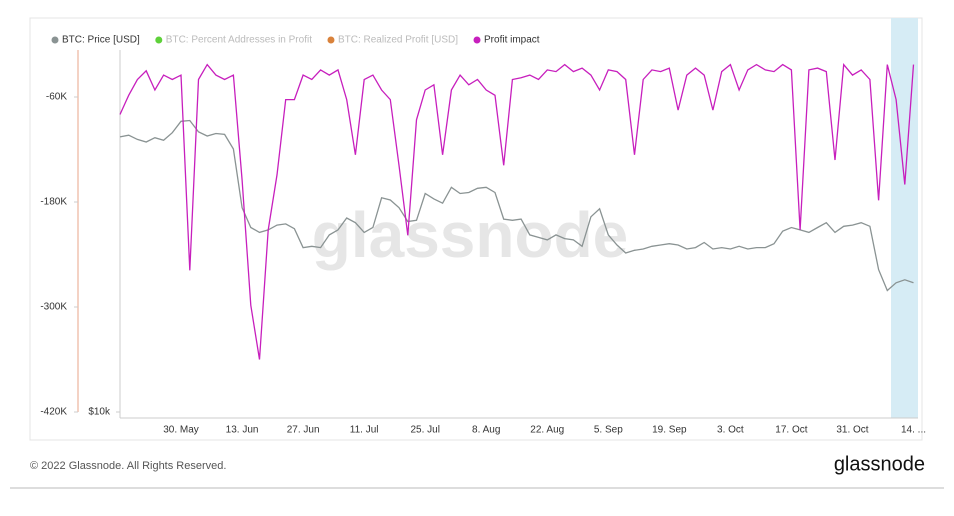 The height and width of the screenshot is (516, 954). Describe the element at coordinates (486, 430) in the screenshot. I see `x-tick-label: 8. Aug` at that location.